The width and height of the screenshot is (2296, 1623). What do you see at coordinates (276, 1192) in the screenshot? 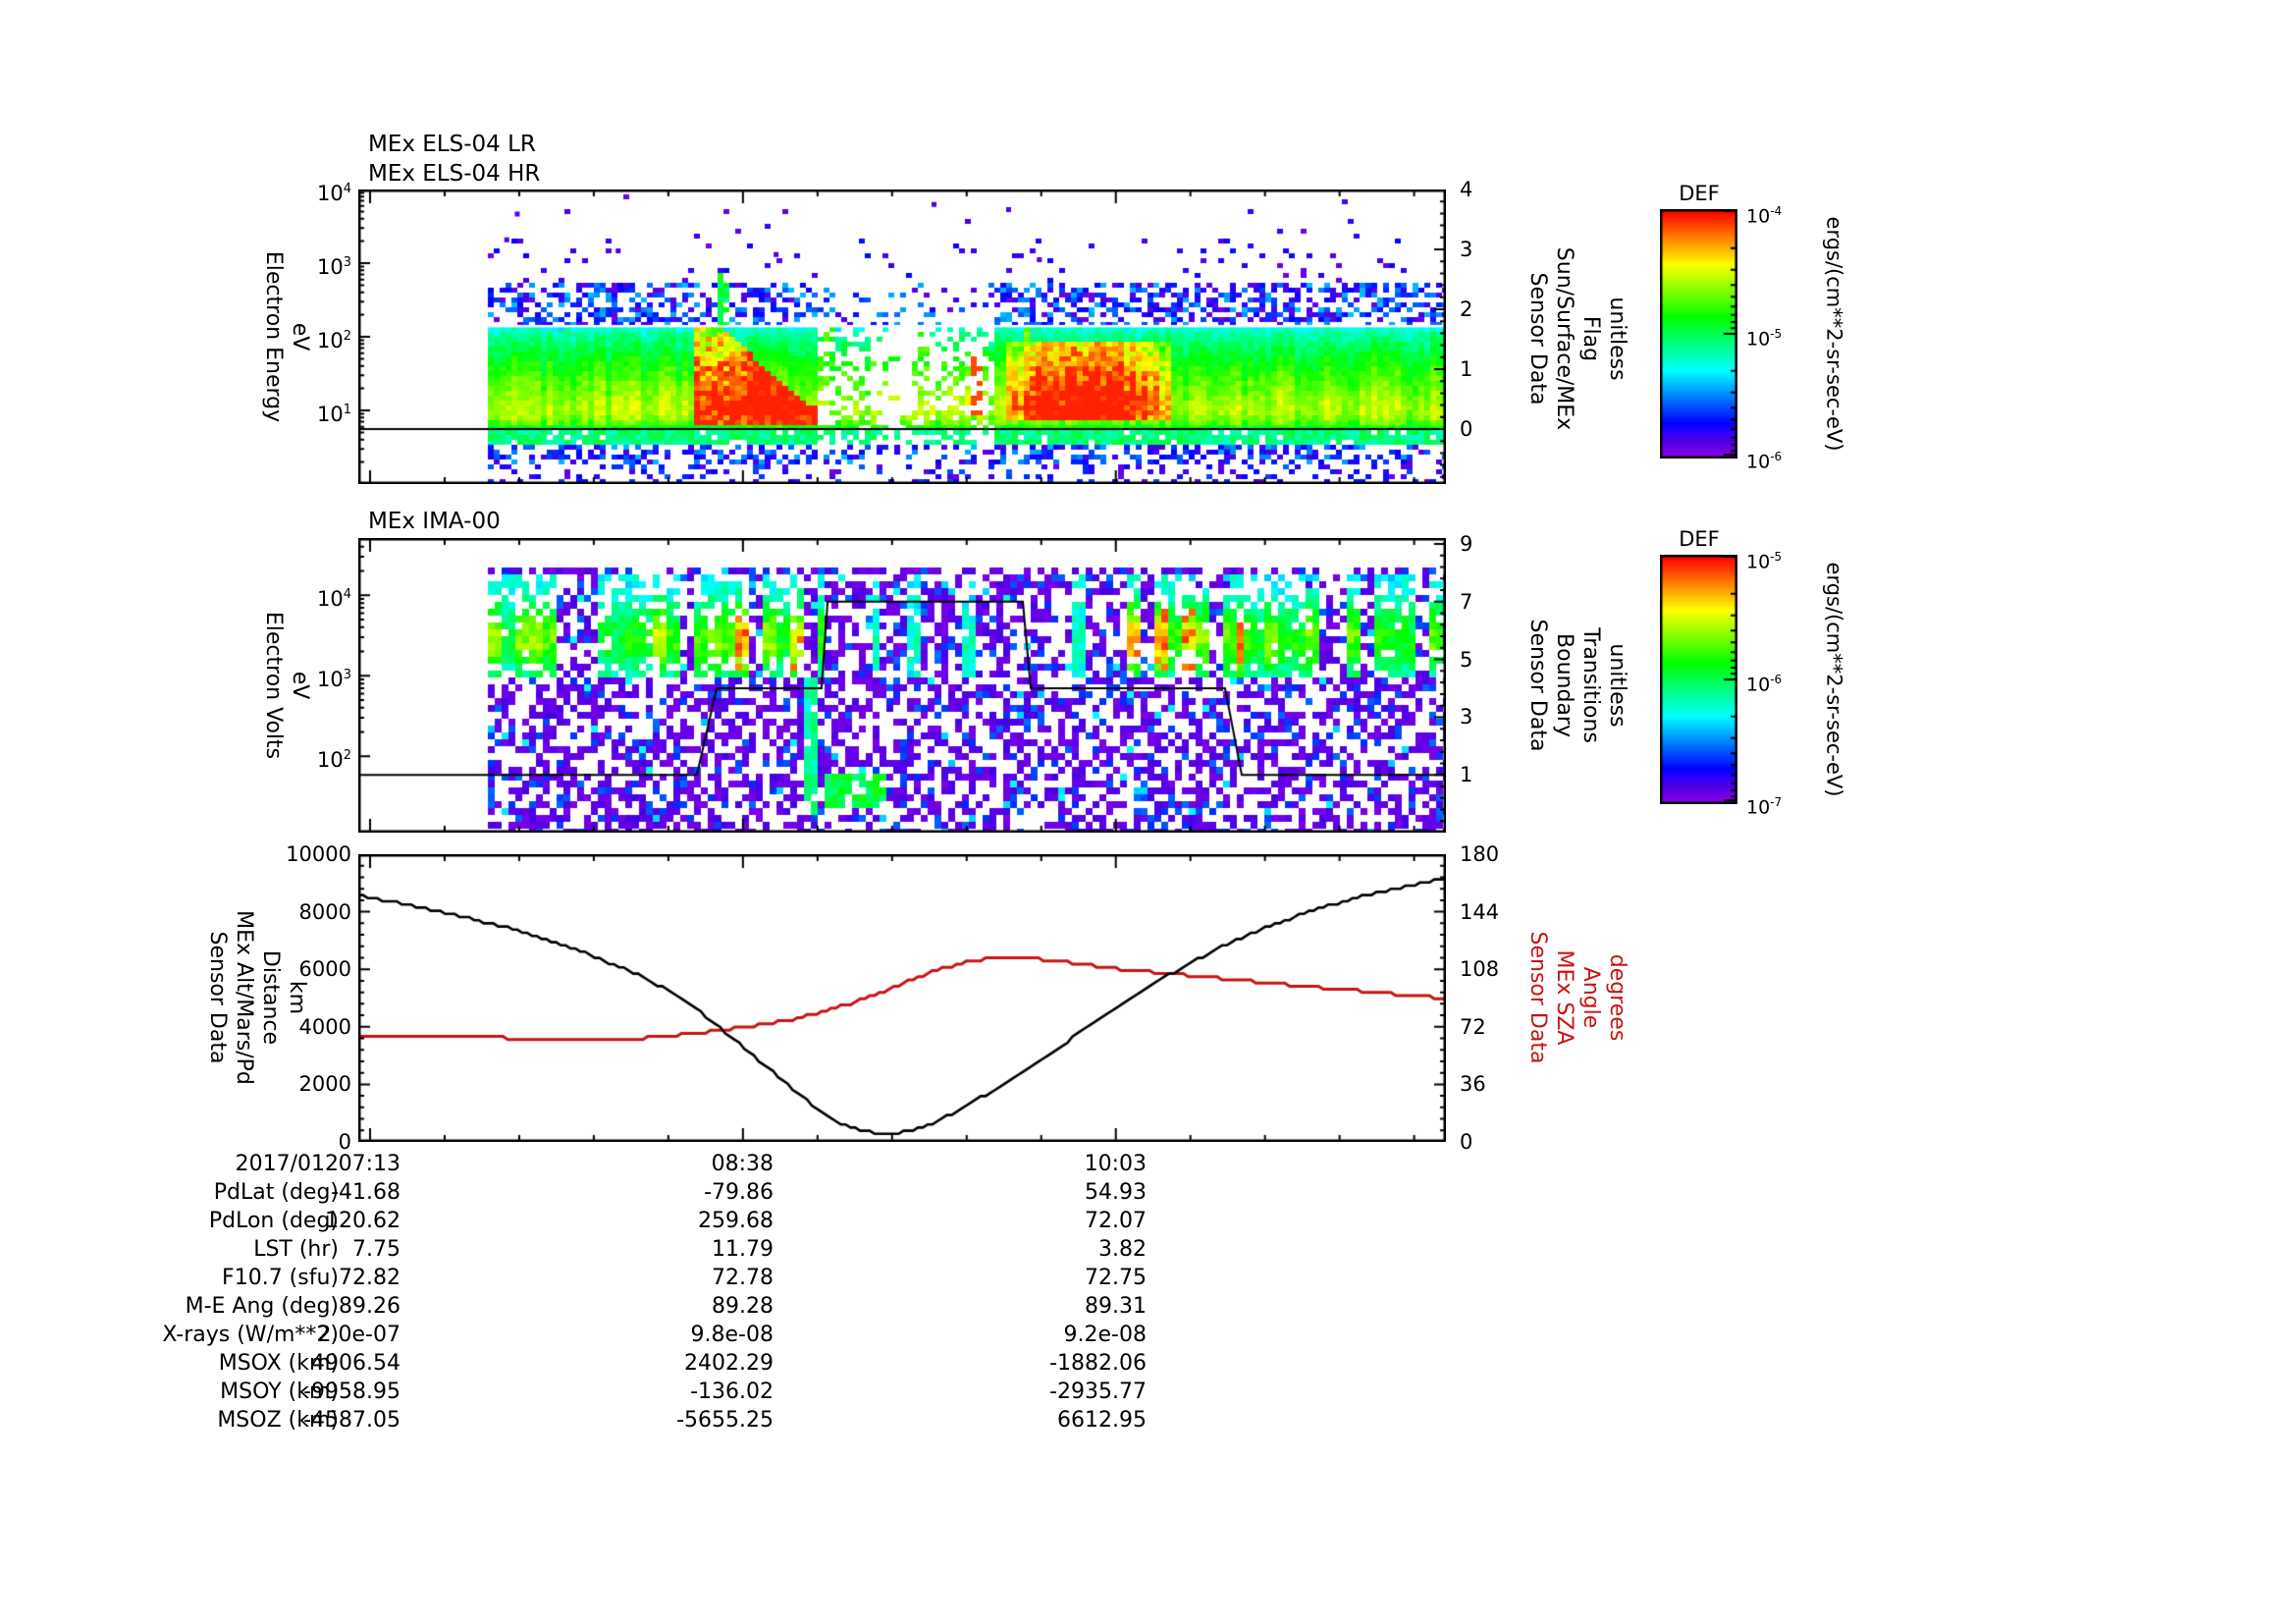
I see `table-row-label: PdLat (deg)` at bounding box center [276, 1192].